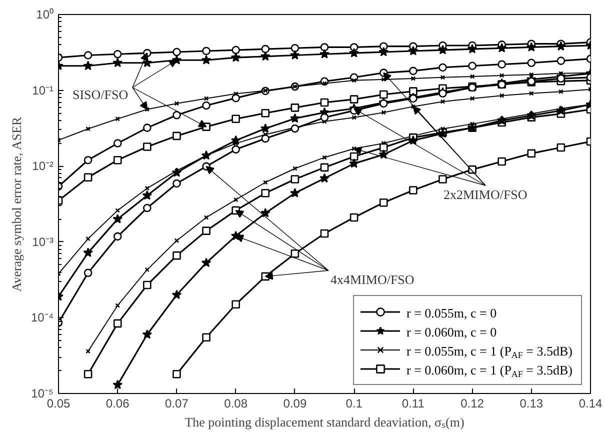  I want to click on annotation: 2x2MIMO/FSO, so click(486, 194).